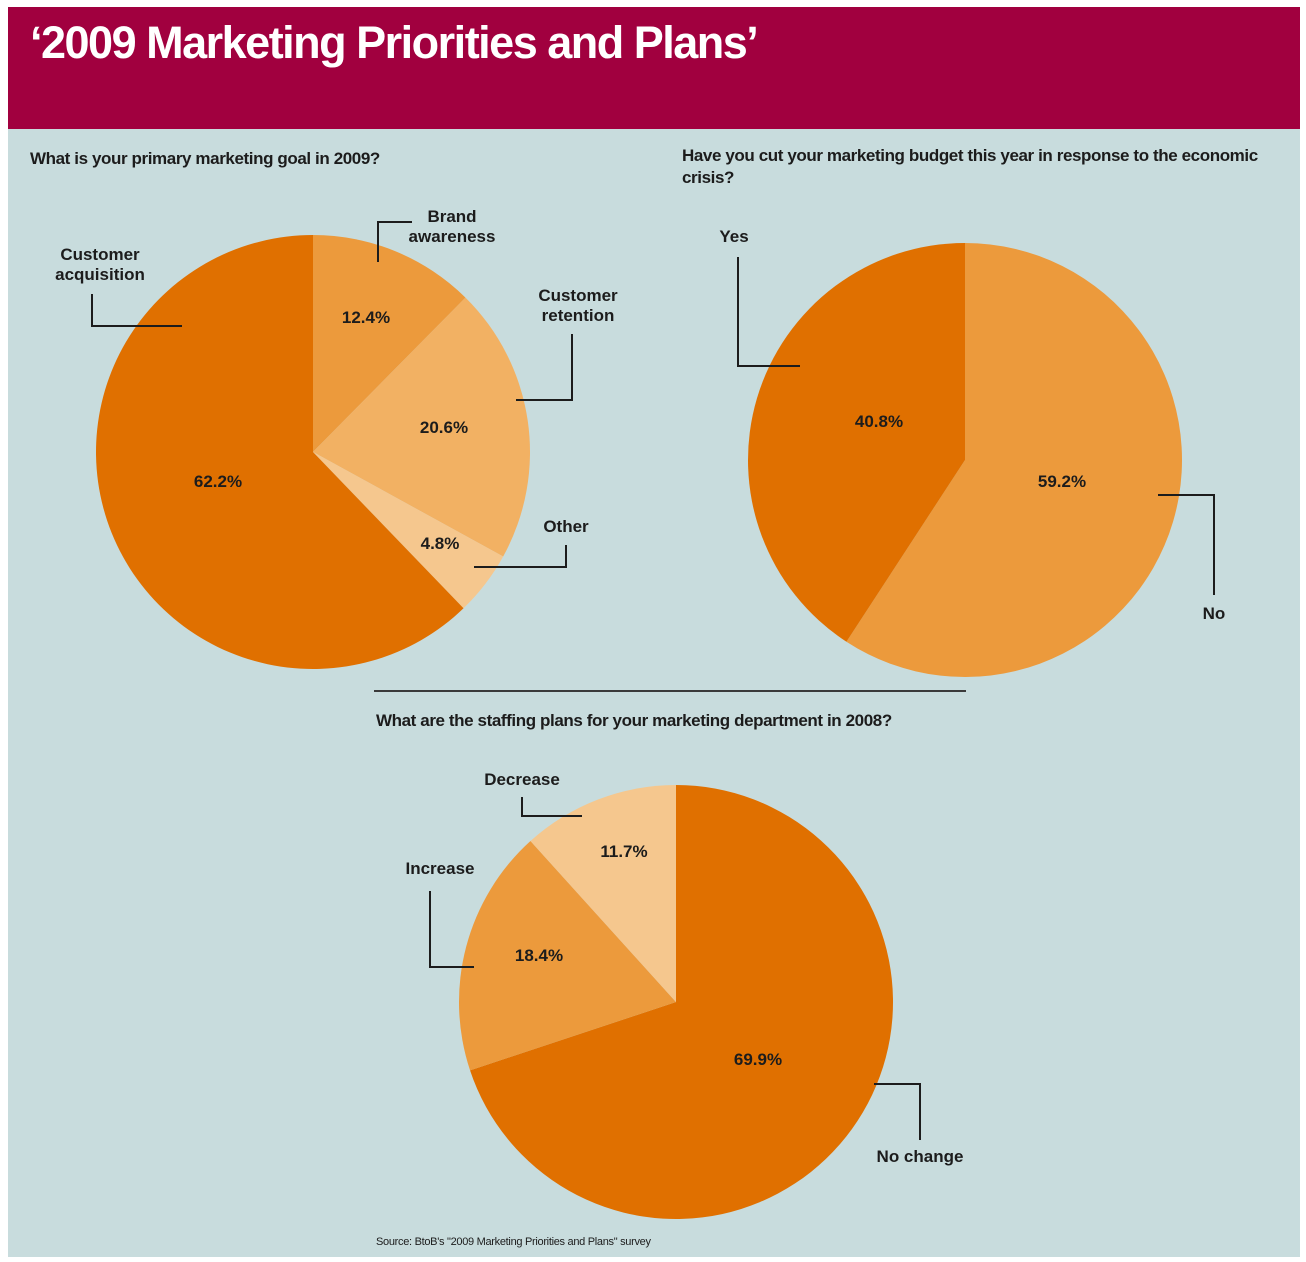 The image size is (1306, 1262). What do you see at coordinates (1014, 460) in the screenshot?
I see `pie-slice-budget-no` at bounding box center [1014, 460].